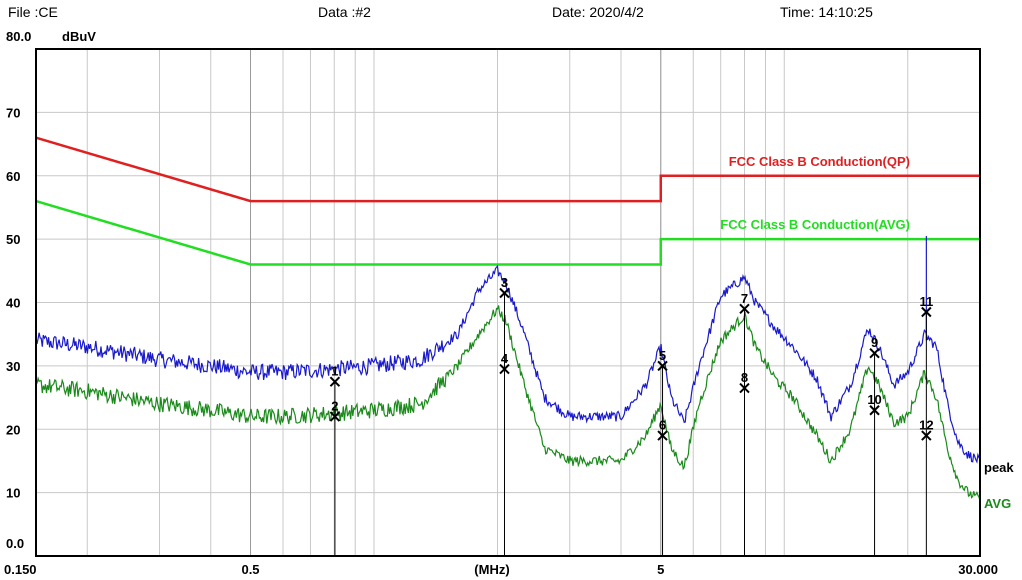 This screenshot has height=580, width=1022. What do you see at coordinates (504, 282) in the screenshot?
I see `marker-label: 3` at bounding box center [504, 282].